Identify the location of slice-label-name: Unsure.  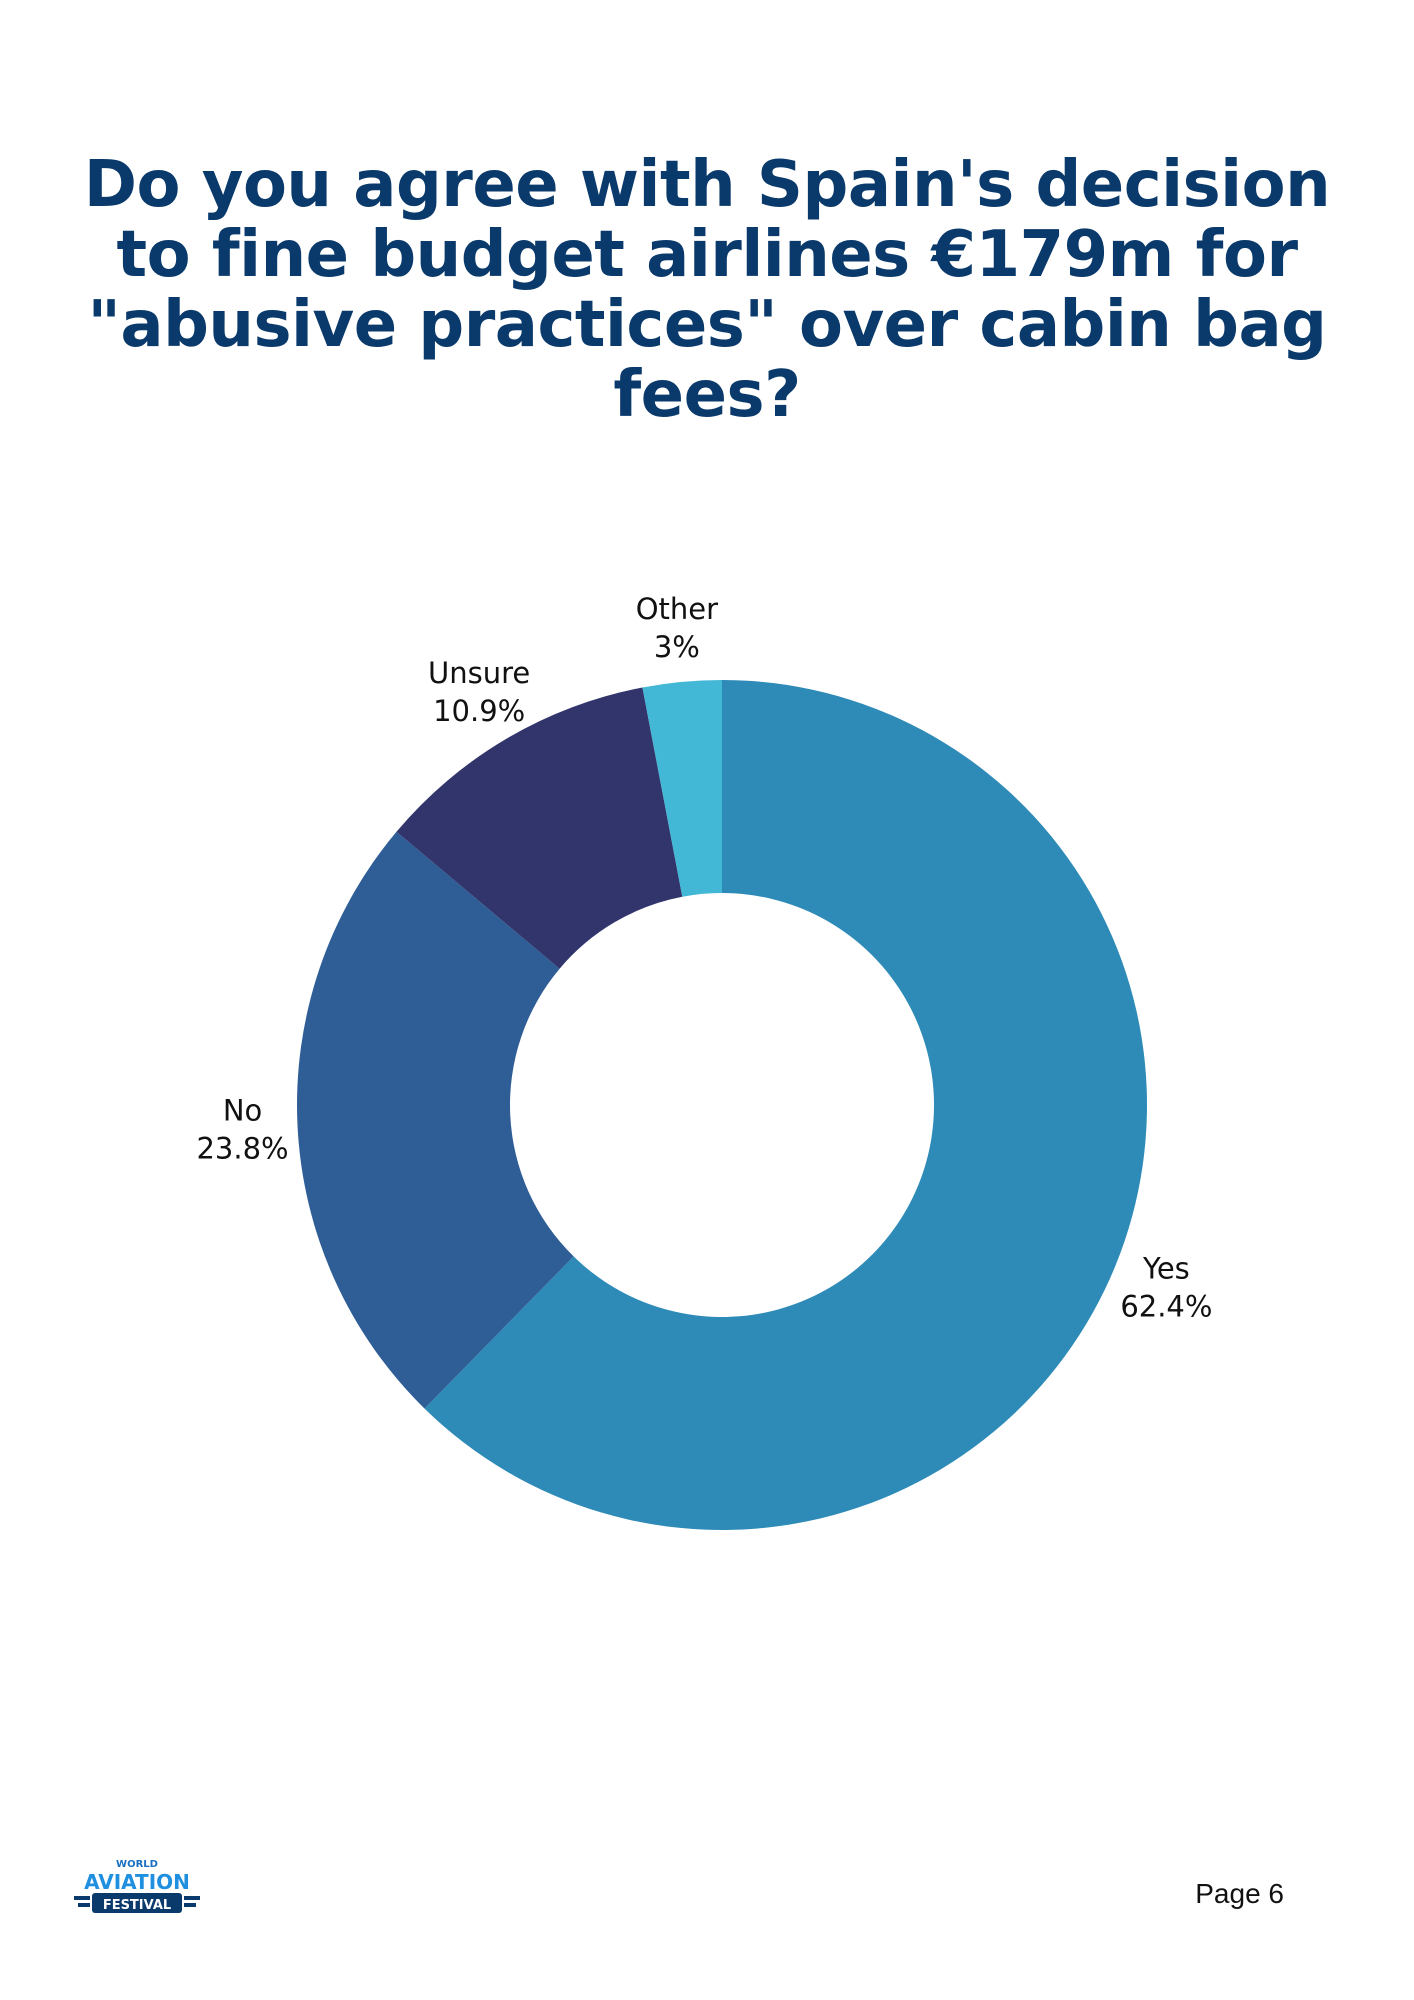
(479, 673).